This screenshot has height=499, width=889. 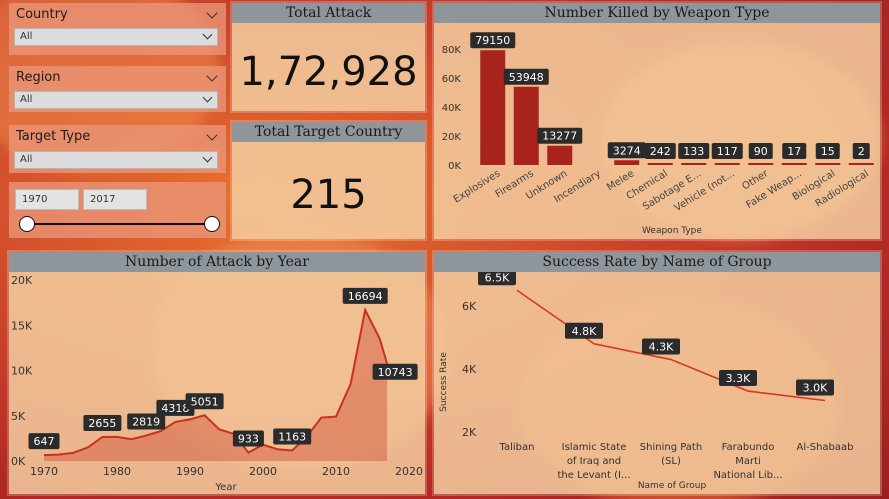 I want to click on year-ytick: 0K, so click(x=18, y=461).